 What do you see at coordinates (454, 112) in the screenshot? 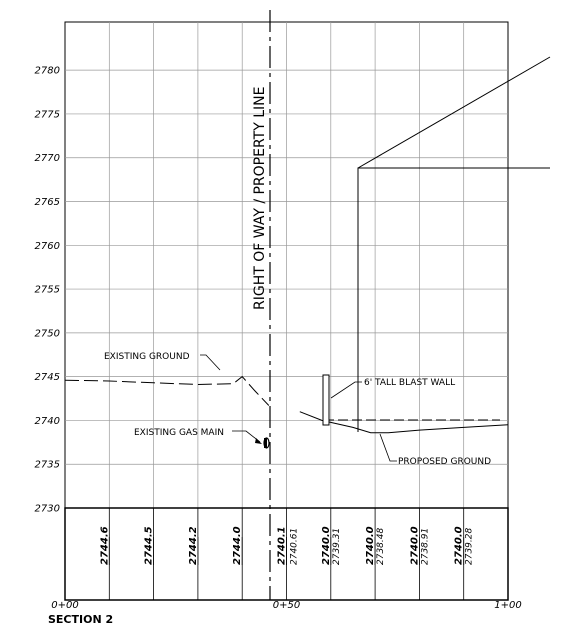
I see `slope-line` at bounding box center [454, 112].